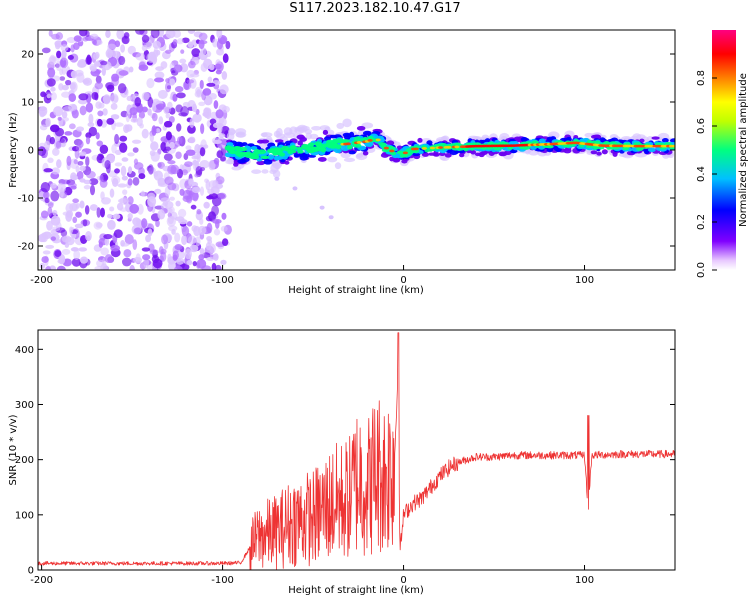 This screenshot has height=600, width=750. I want to click on page-title: S117.2023.182.10.47.G17, so click(375, 8).